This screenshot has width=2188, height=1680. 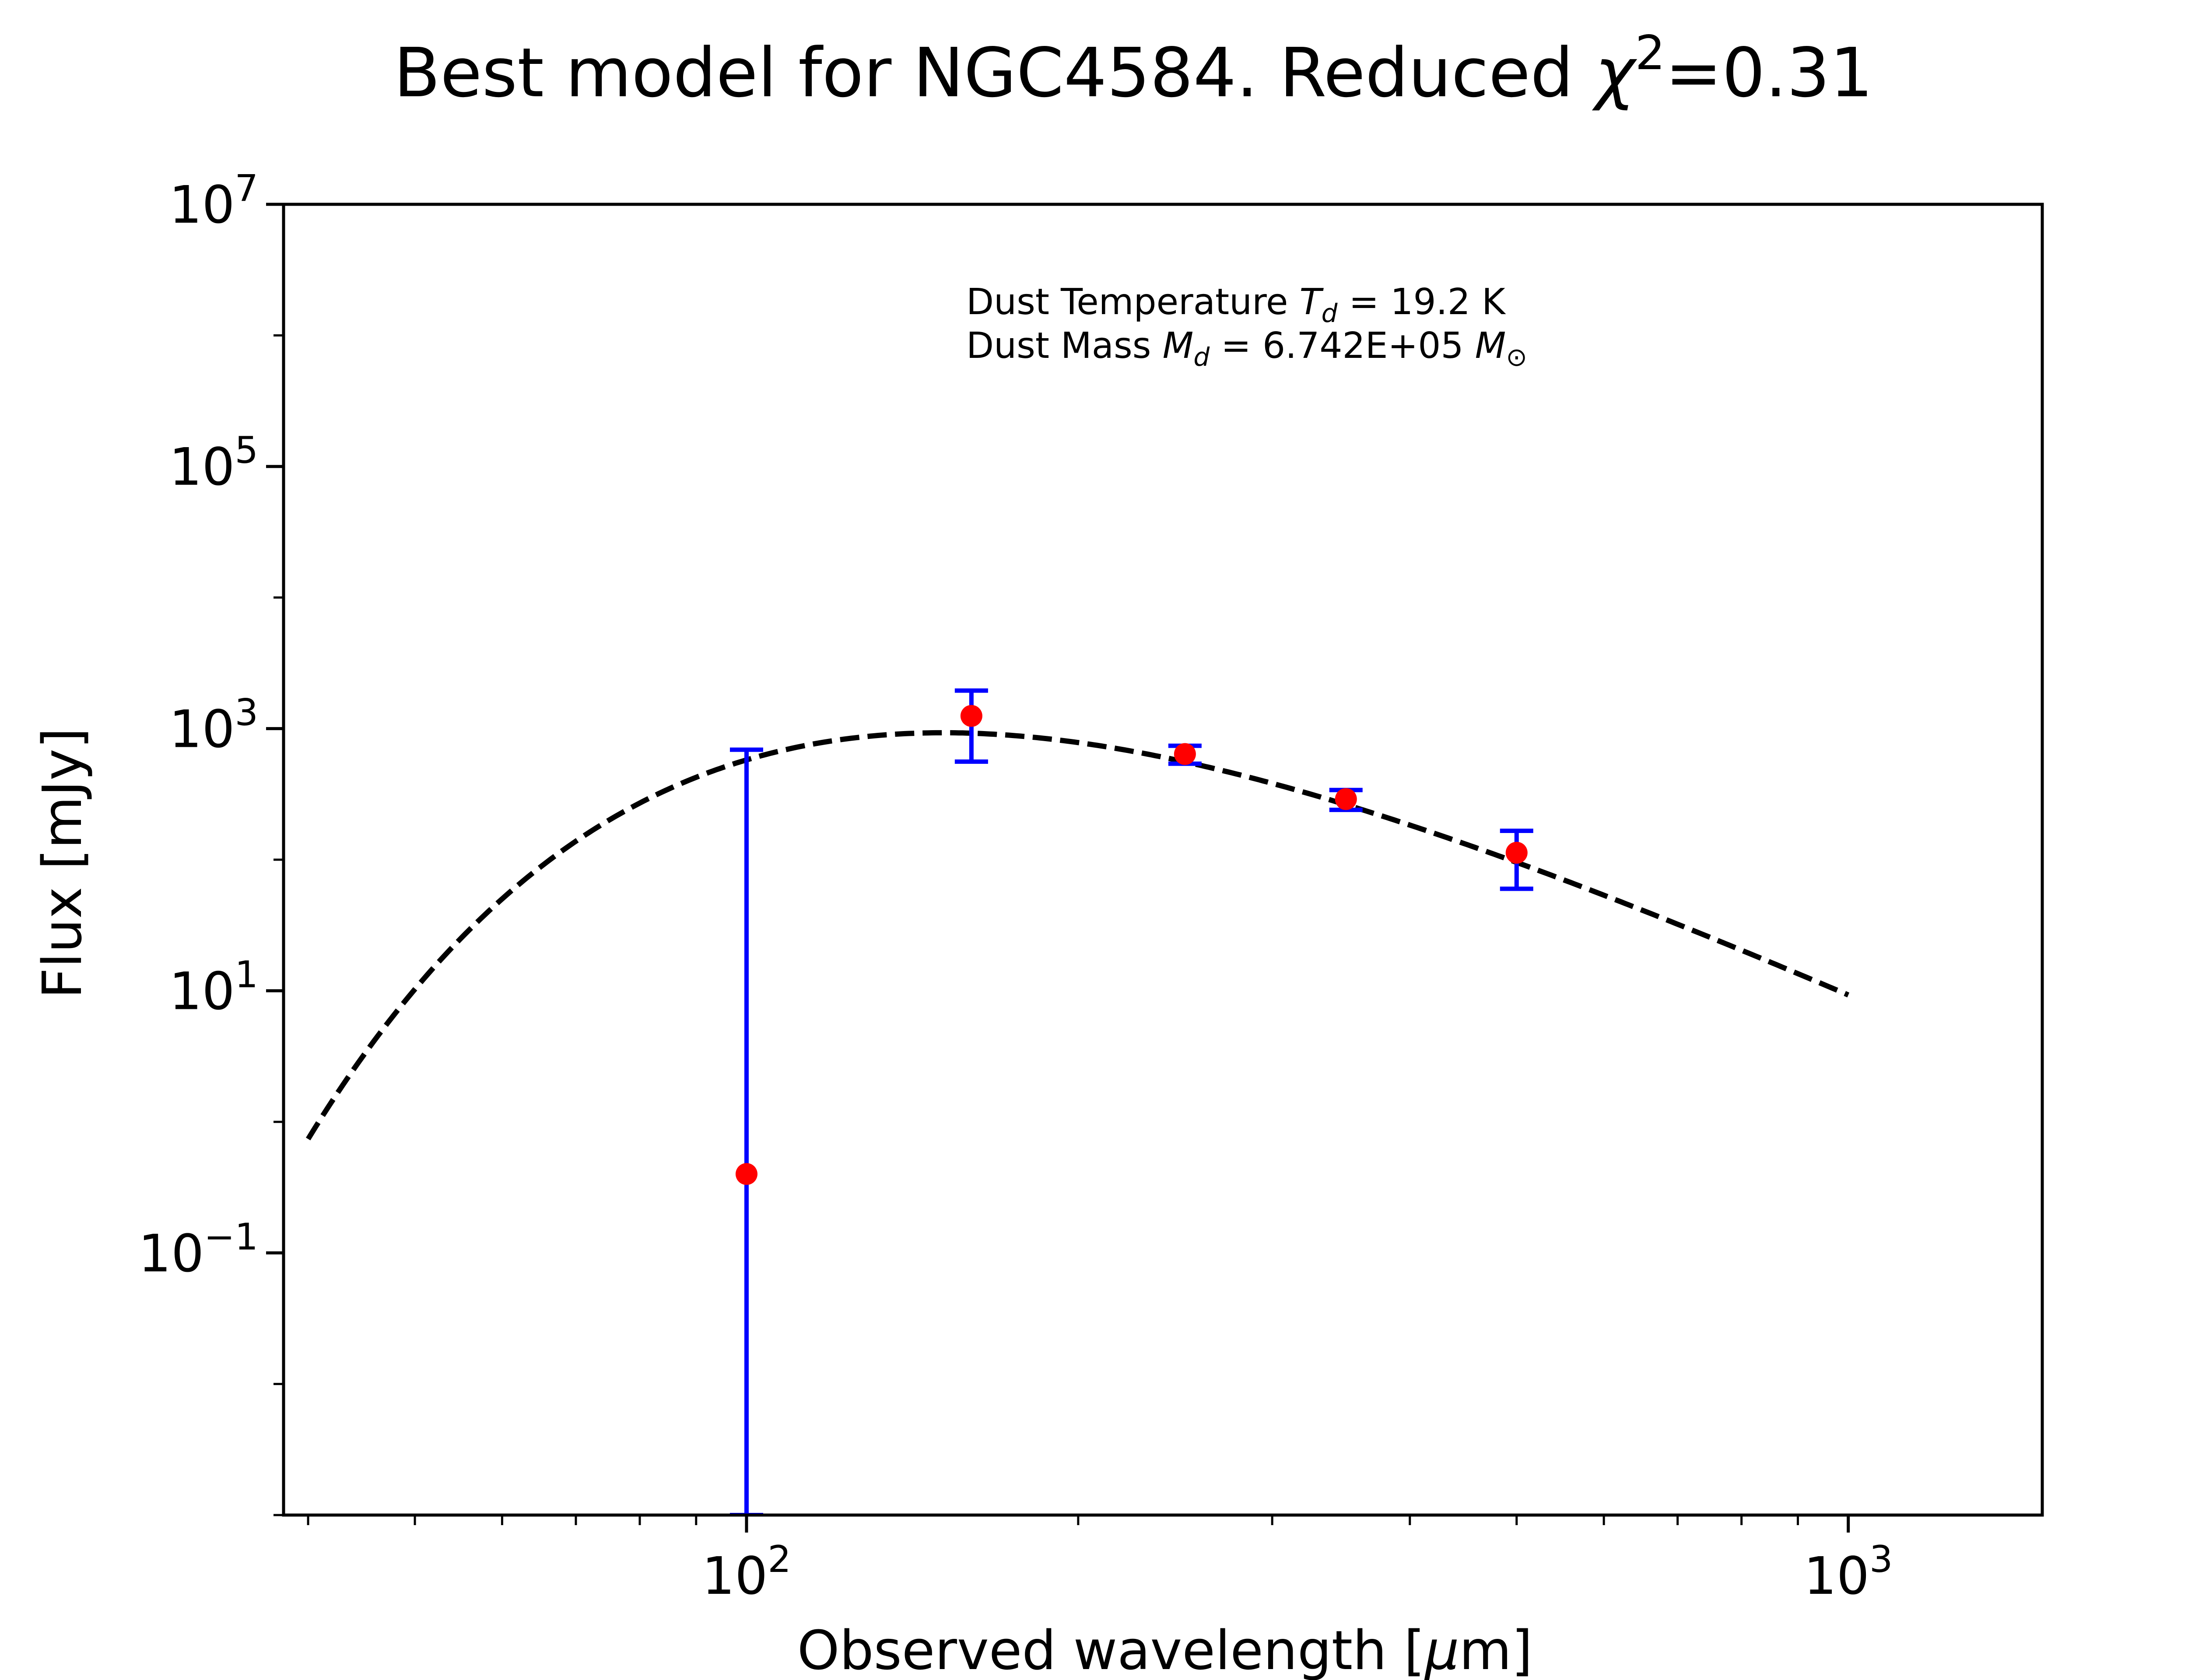 I want to click on x-tick-label-exponent: 2, so click(x=779, y=1559).